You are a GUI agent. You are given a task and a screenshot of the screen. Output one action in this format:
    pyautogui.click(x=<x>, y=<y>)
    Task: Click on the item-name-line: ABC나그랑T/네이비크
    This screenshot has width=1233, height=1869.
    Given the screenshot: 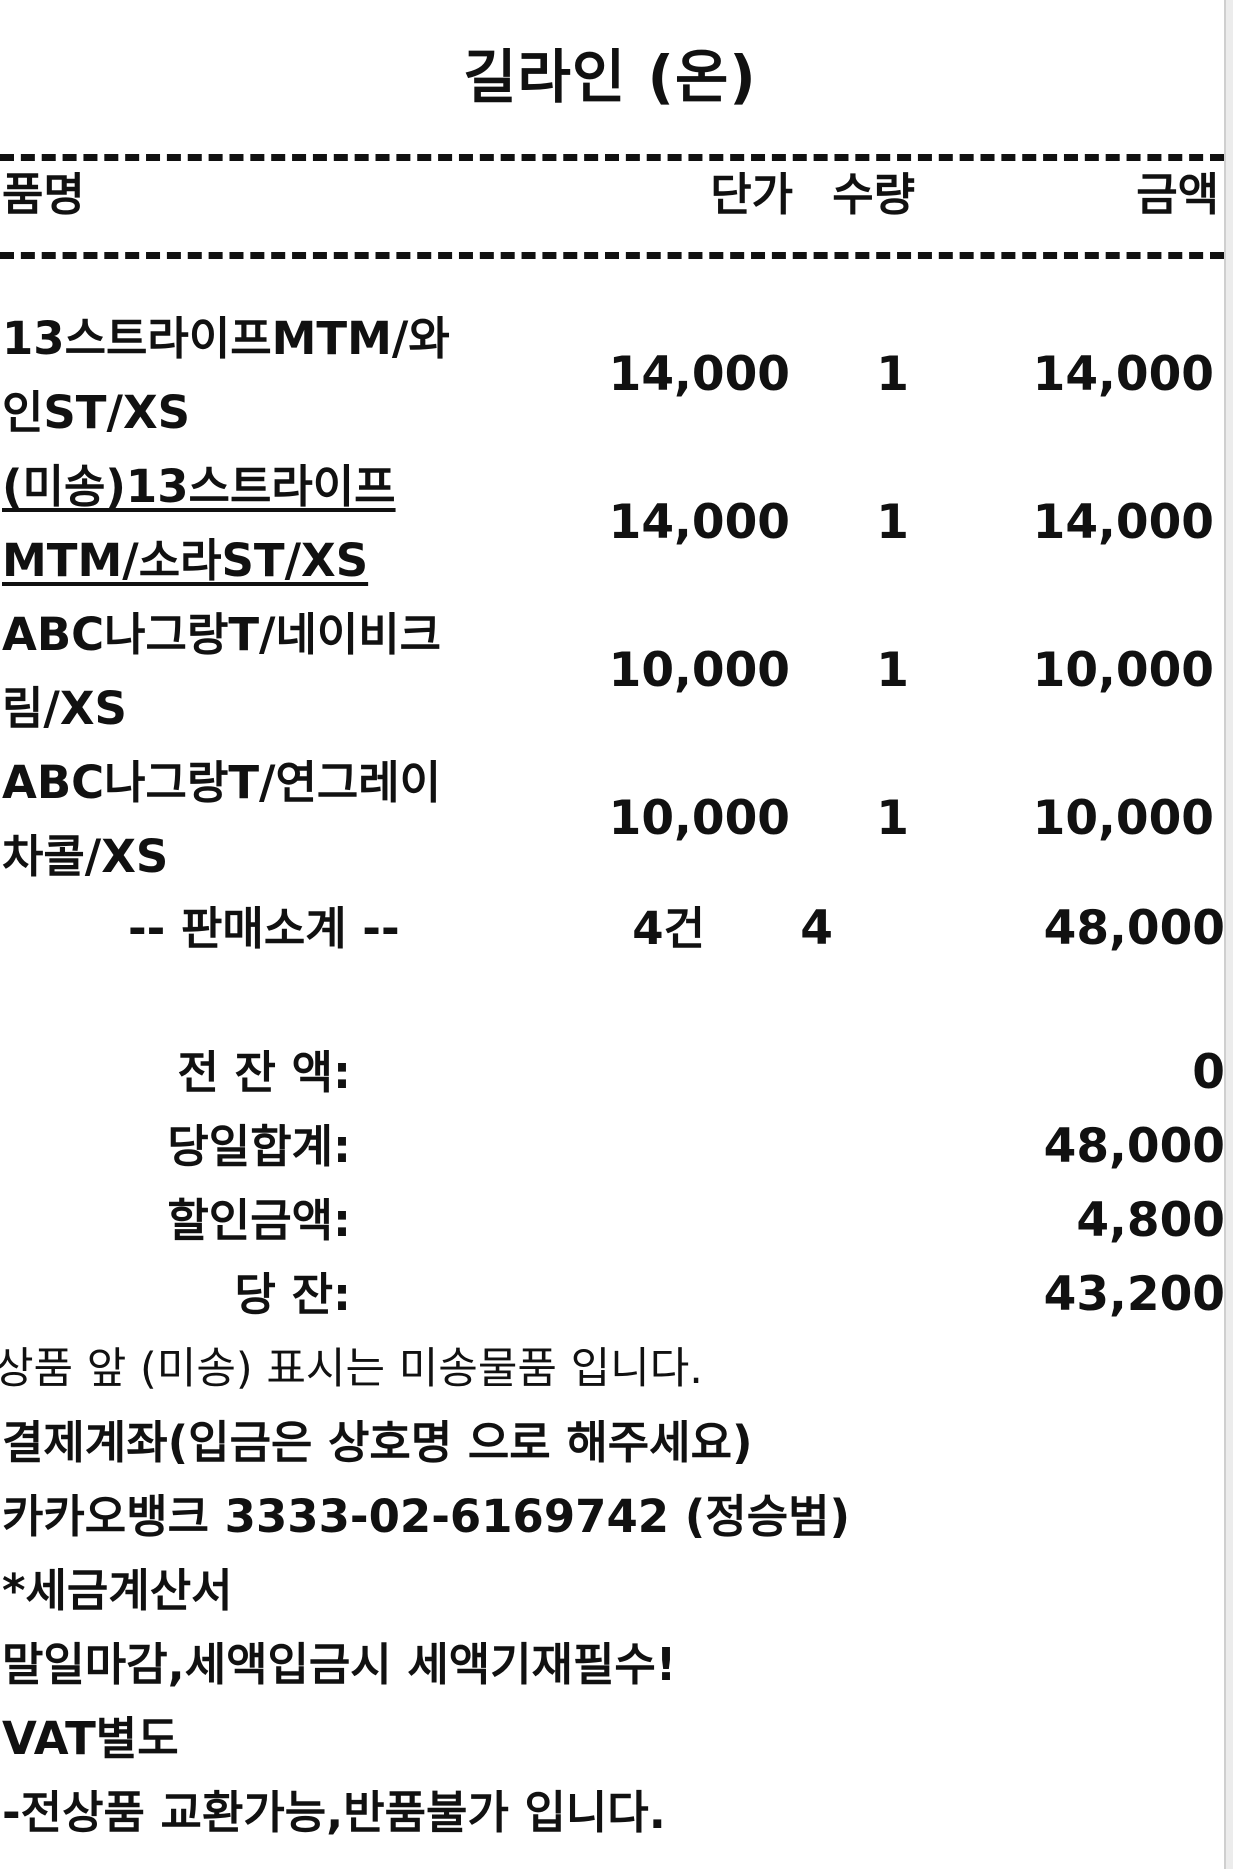 What is the action you would take?
    pyautogui.click(x=222, y=634)
    